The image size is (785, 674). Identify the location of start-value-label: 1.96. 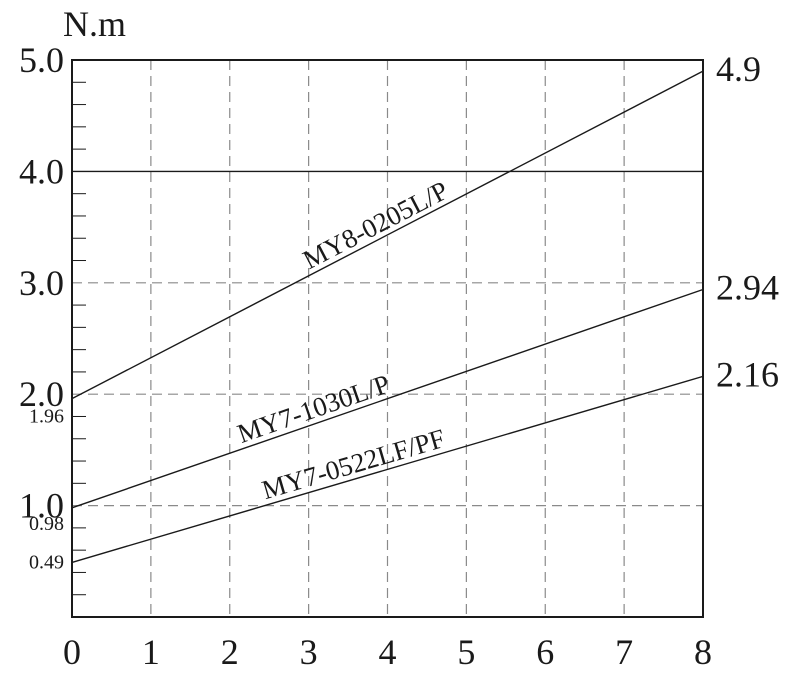
(46, 417).